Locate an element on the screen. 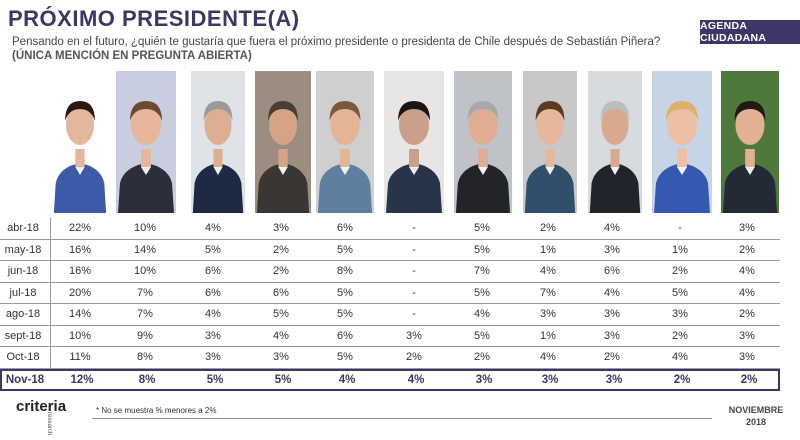 The image size is (800, 440). table-cell: 20% is located at coordinates (80, 292).